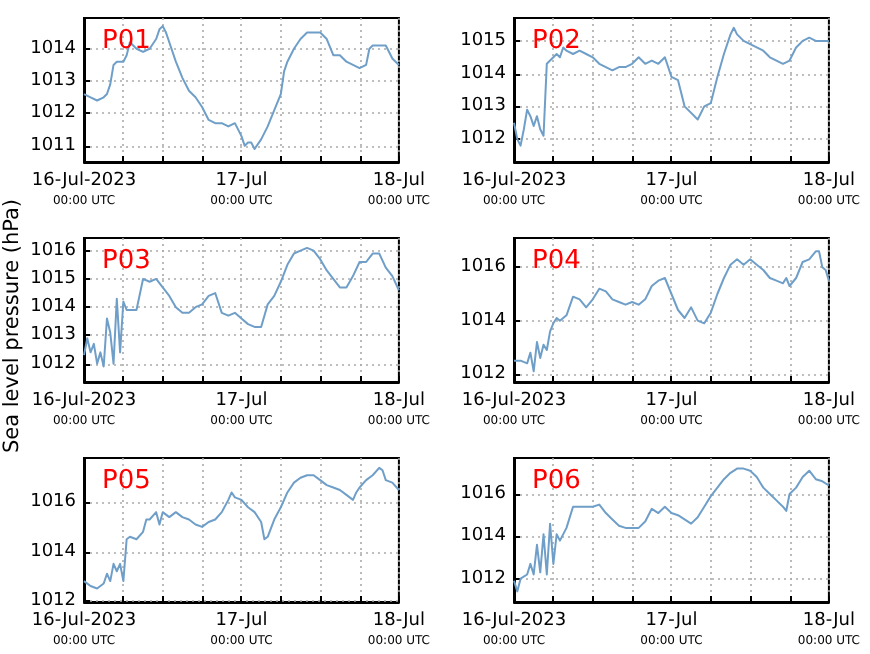 Image resolution: width=870 pixels, height=654 pixels. I want to click on chart-title: P05, so click(126, 481).